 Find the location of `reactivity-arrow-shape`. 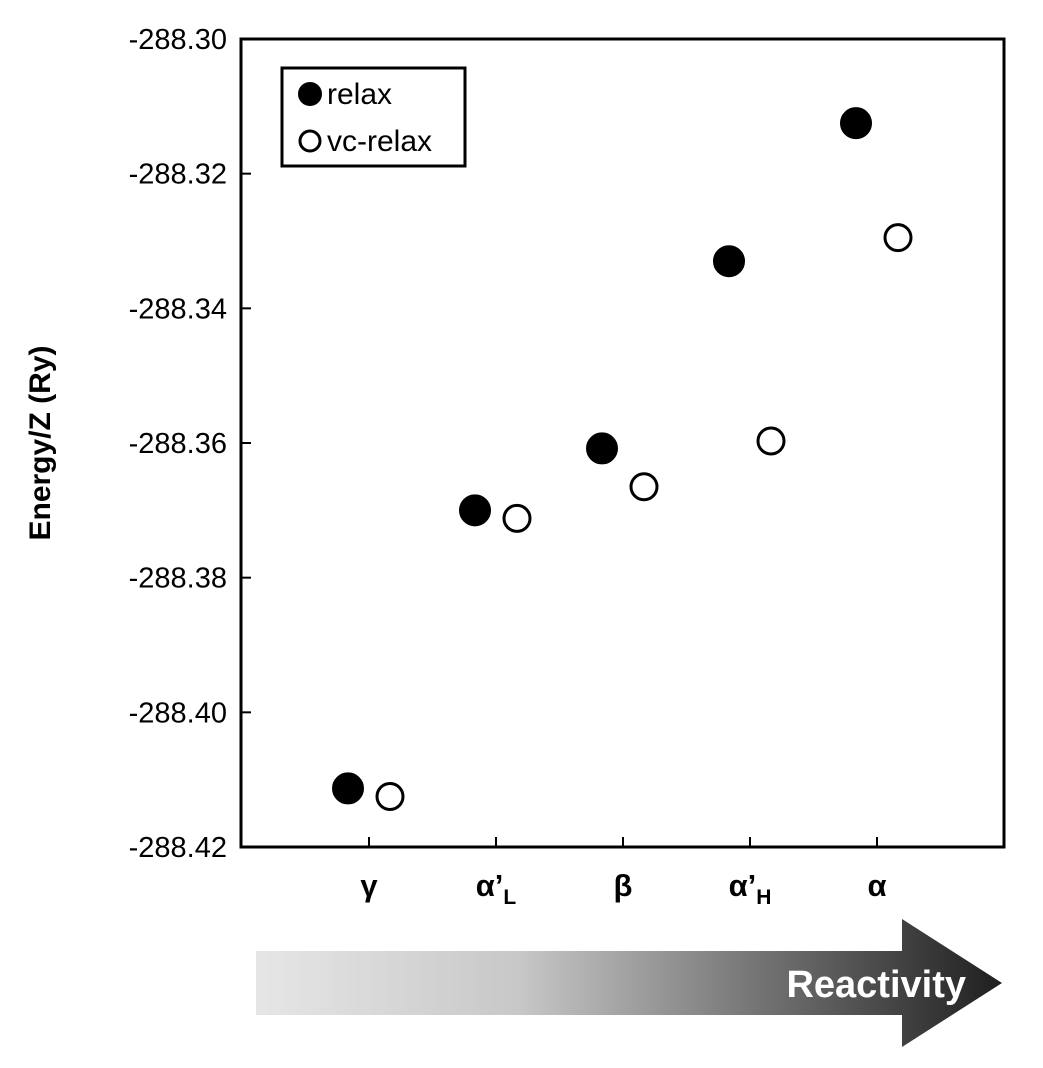

reactivity-arrow-shape is located at coordinates (629, 983).